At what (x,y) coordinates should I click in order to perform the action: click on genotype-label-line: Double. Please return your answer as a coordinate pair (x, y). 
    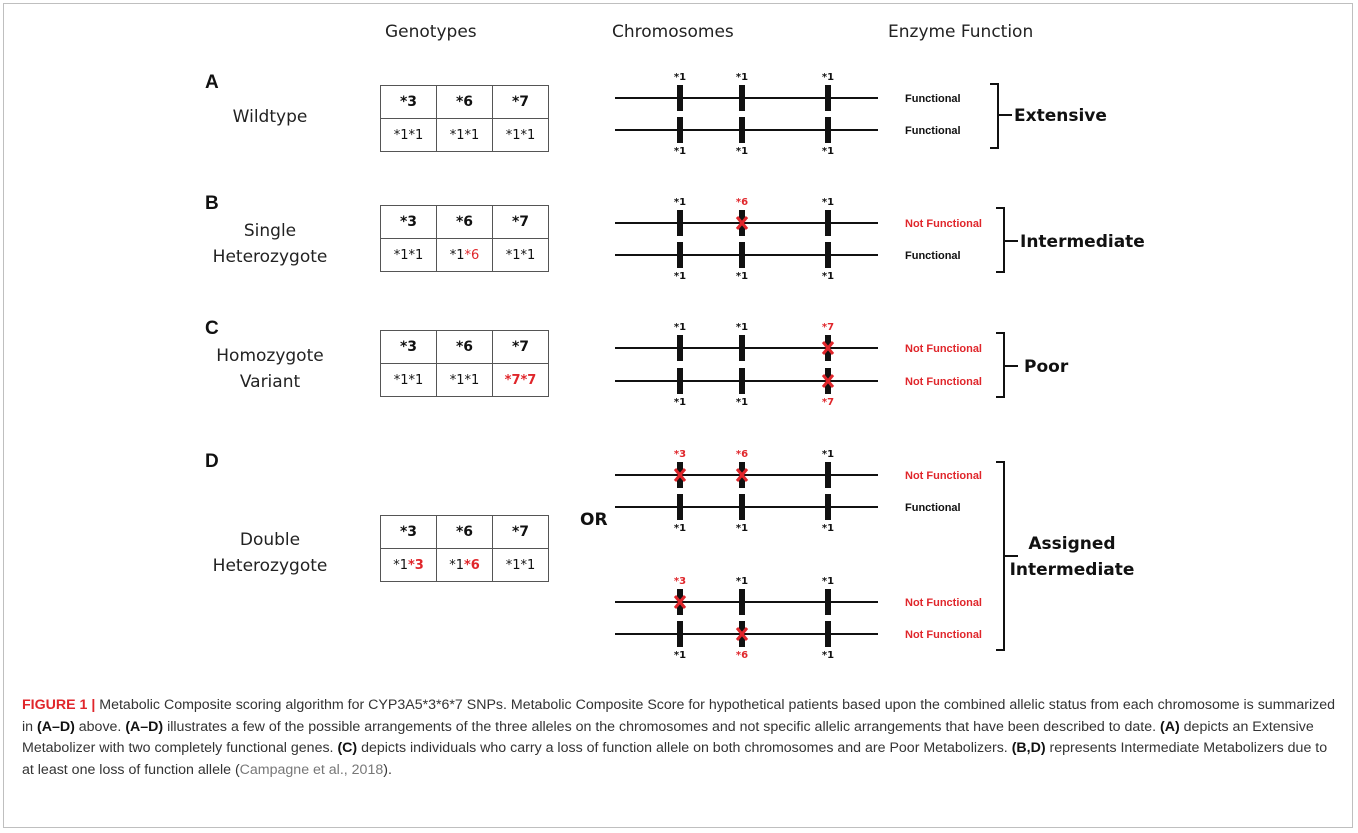
    Looking at the image, I should click on (270, 540).